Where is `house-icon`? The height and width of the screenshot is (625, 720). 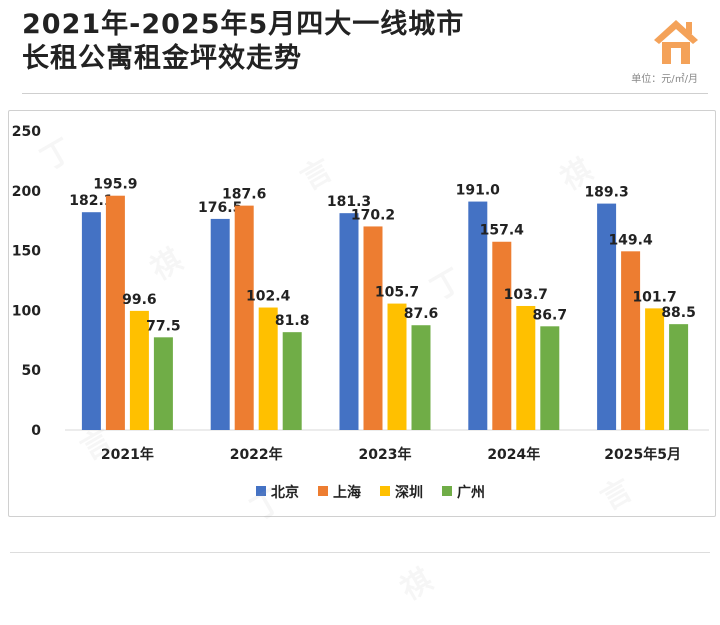 house-icon is located at coordinates (676, 42).